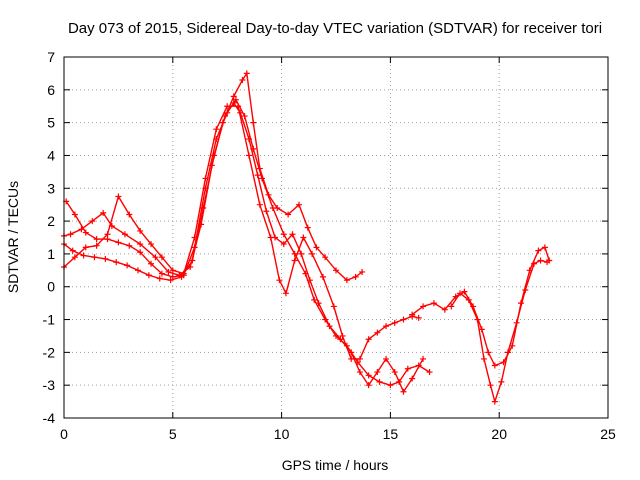 The image size is (640, 480). Describe the element at coordinates (51, 57) in the screenshot. I see `y-tick-label: 7` at that location.